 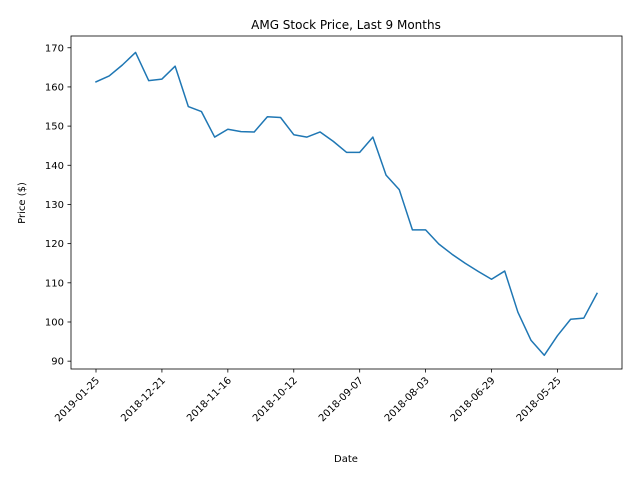 I want to click on y-tick-label: 100, so click(x=54, y=322).